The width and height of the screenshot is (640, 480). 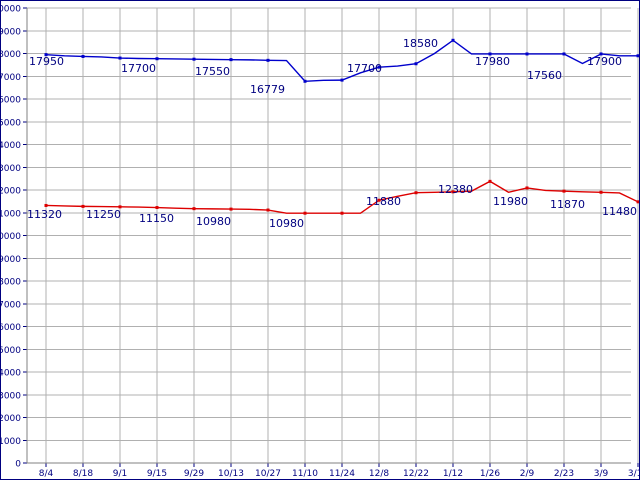 What do you see at coordinates (544, 75) in the screenshot?
I see `data-point-value-label: 17560` at bounding box center [544, 75].